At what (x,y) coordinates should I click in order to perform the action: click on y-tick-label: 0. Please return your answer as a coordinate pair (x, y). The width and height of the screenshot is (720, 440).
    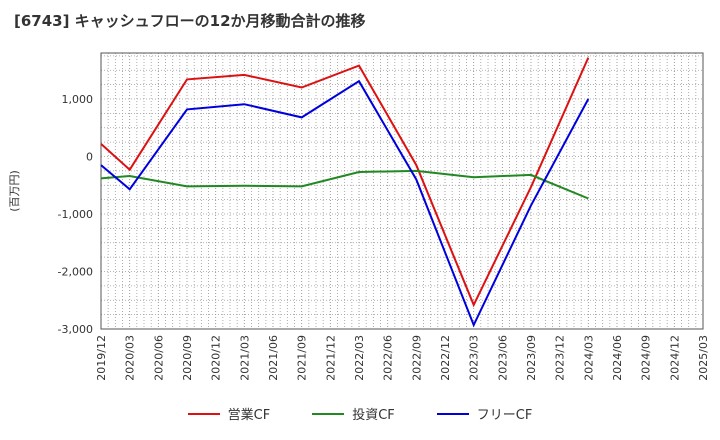
    Looking at the image, I should click on (89, 157).